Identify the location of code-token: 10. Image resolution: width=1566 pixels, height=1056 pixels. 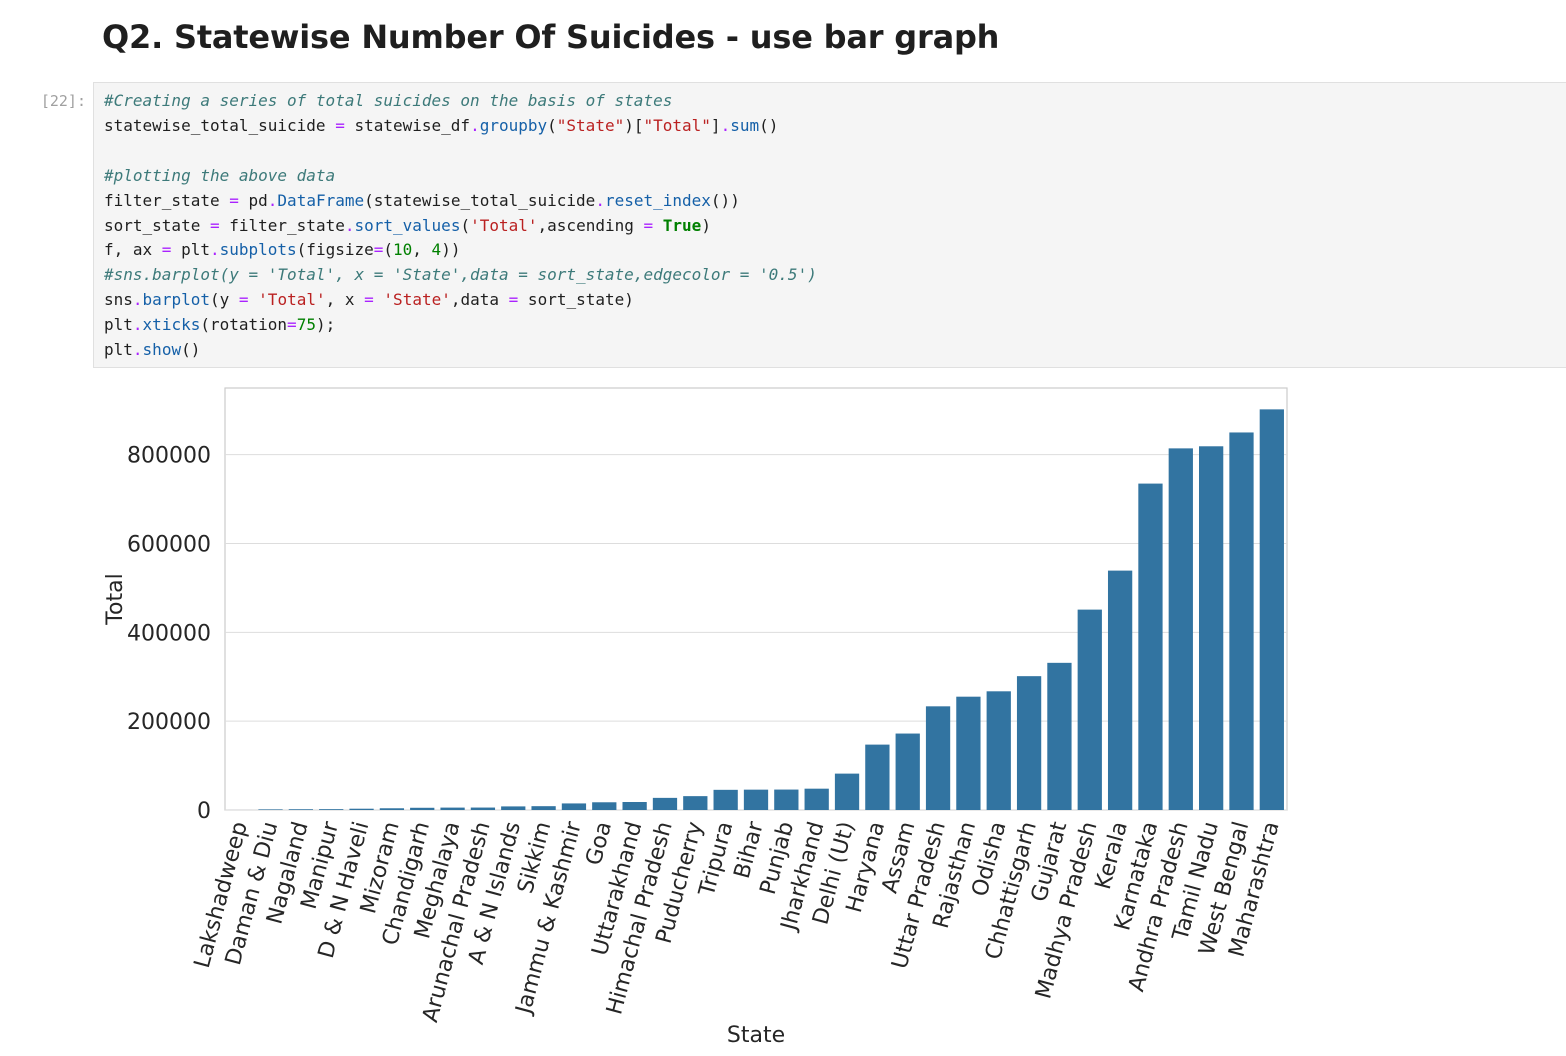
(402, 249).